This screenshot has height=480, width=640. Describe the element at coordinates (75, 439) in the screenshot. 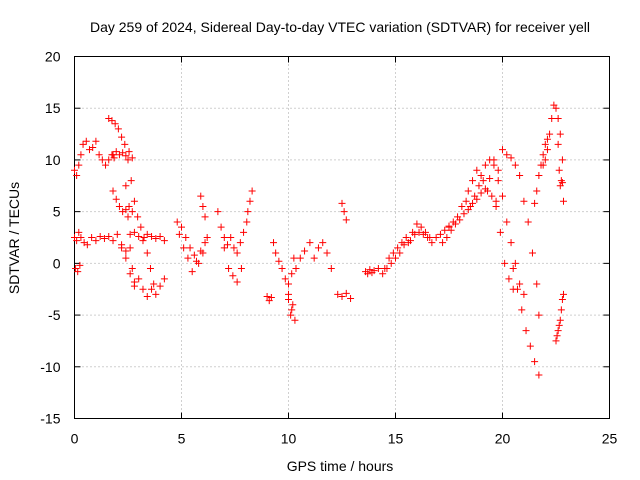

I see `x-tick-label: 0` at that location.